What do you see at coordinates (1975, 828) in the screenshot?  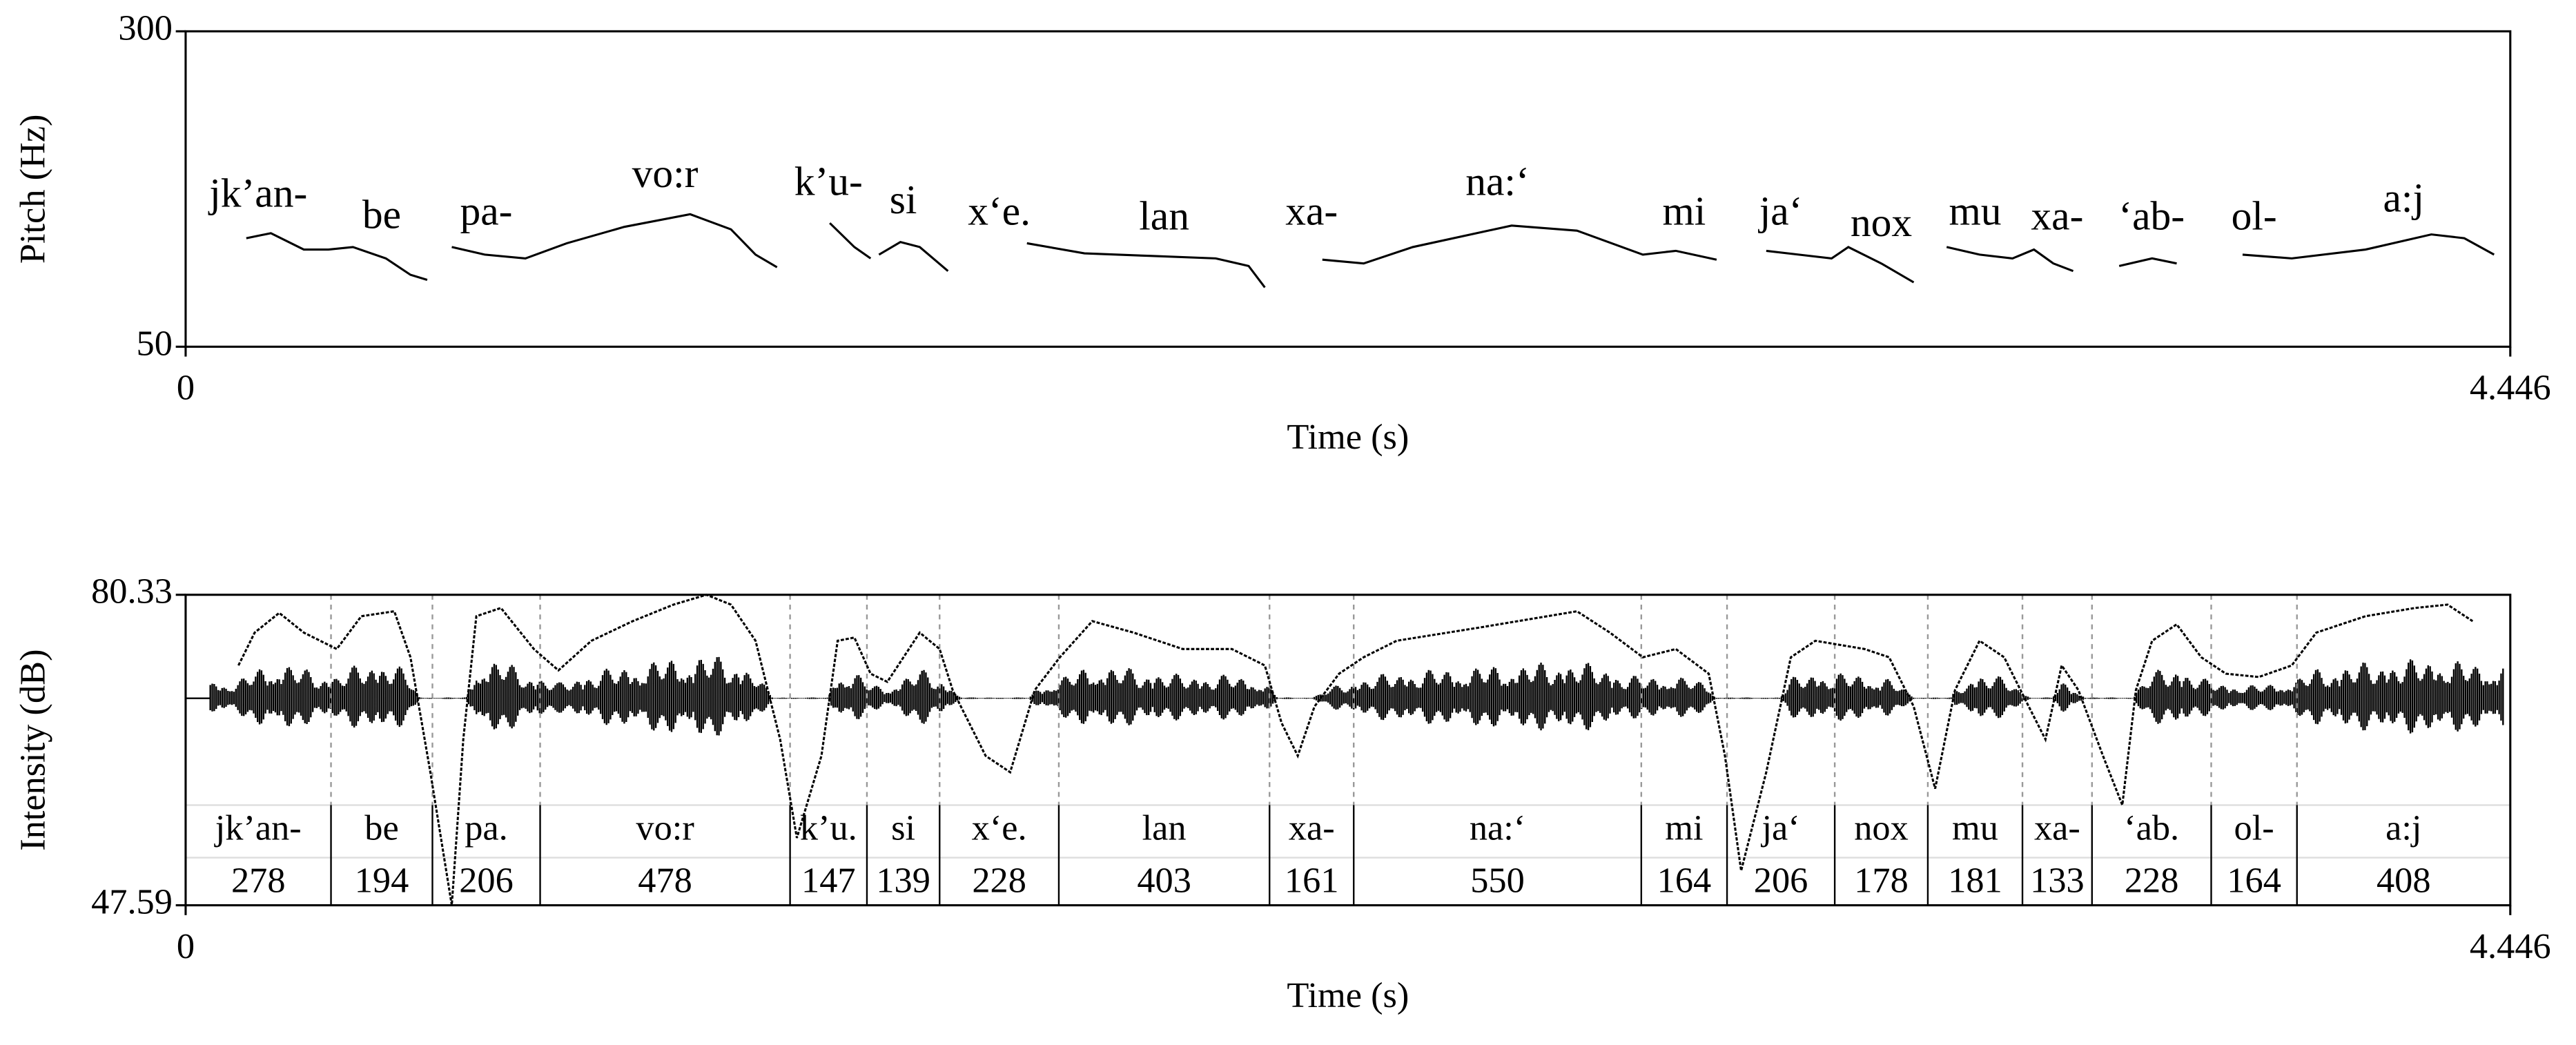 I see `tier-label: mu` at bounding box center [1975, 828].